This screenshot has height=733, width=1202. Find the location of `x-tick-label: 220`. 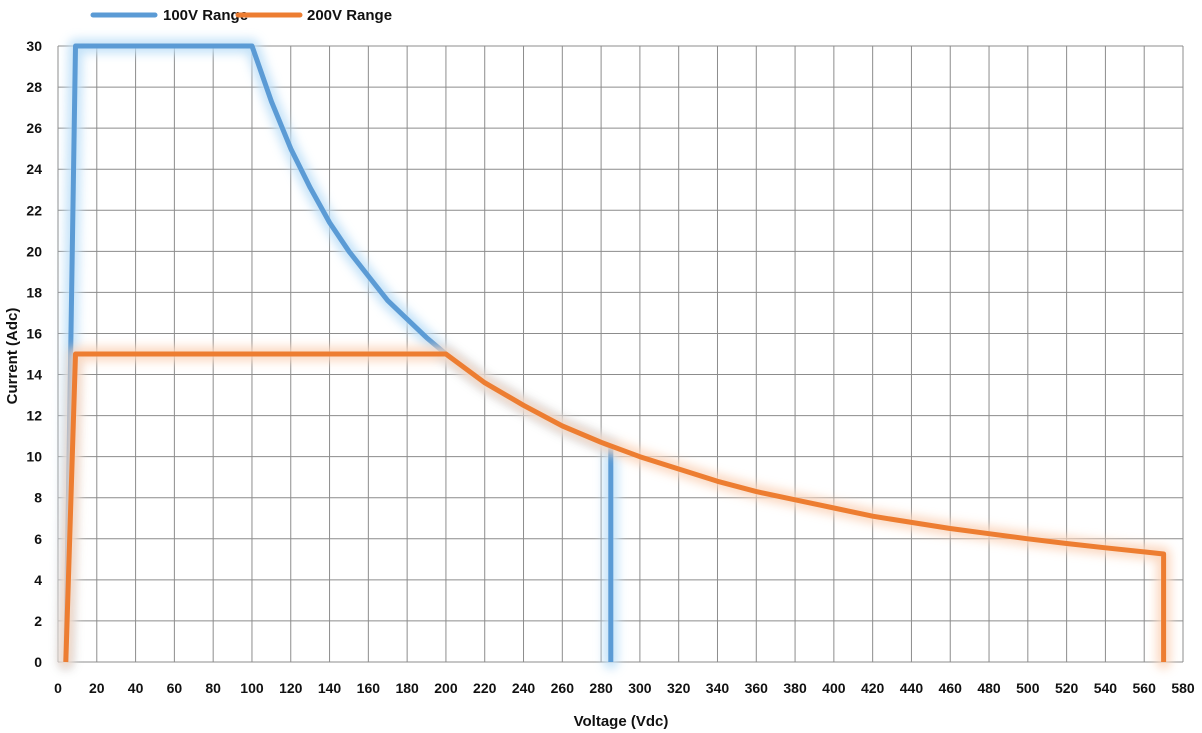

x-tick-label: 220 is located at coordinates (485, 688).